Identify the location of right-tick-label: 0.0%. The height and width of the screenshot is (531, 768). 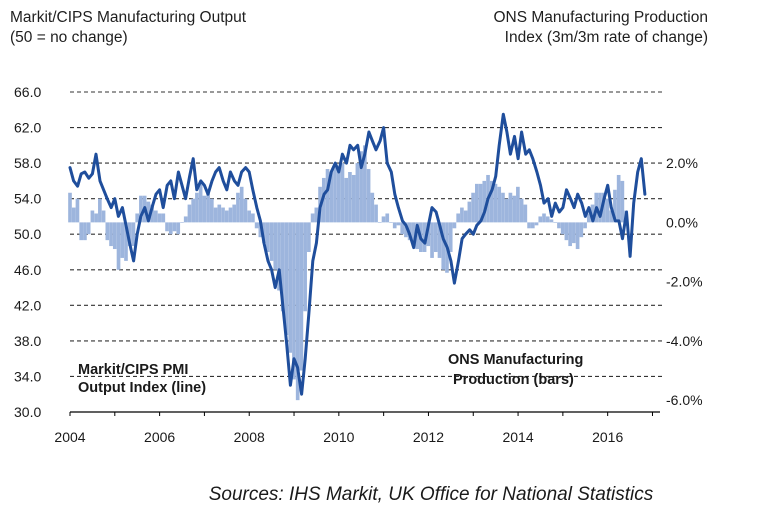
(682, 222).